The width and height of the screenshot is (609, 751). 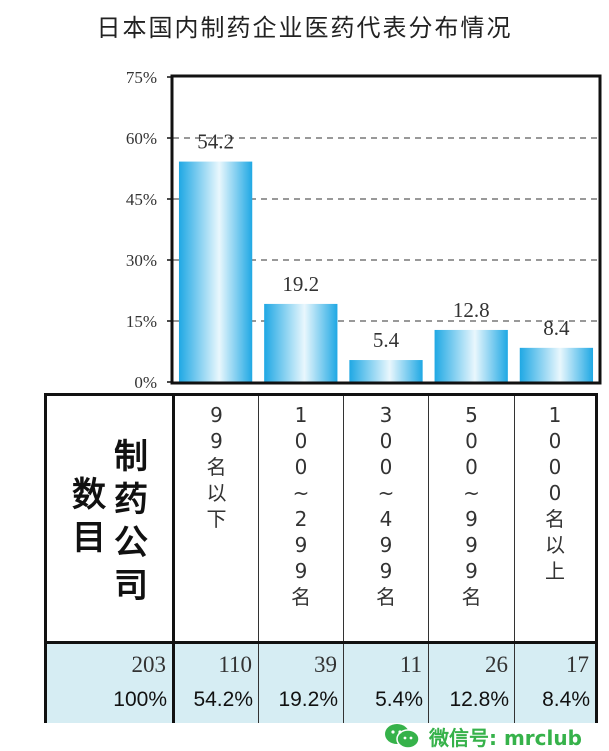 I want to click on category-header-label: 1 0 0 ~2 9 9 名, so click(x=301, y=506).